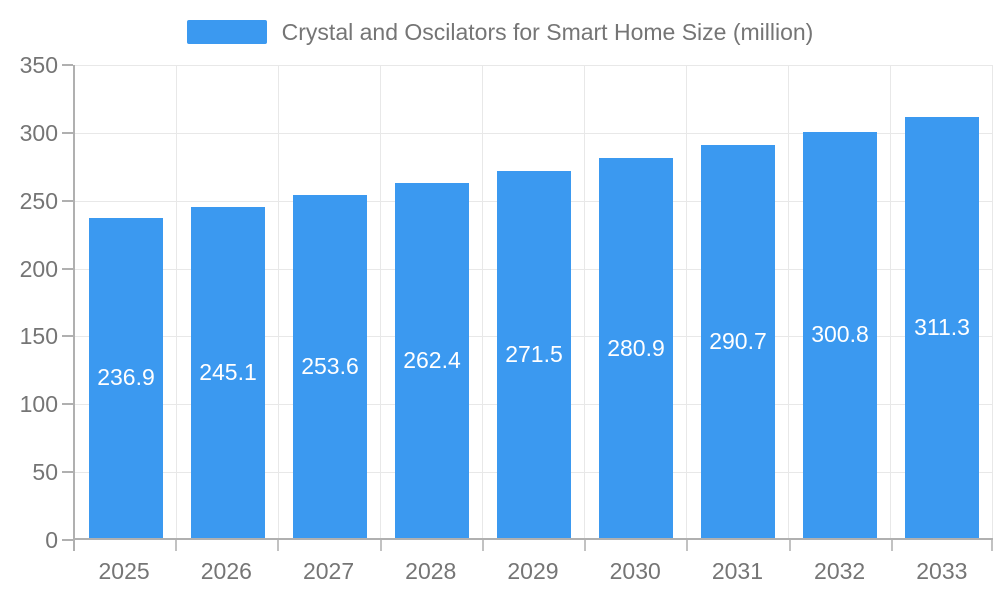 This screenshot has height=600, width=1000. Describe the element at coordinates (431, 571) in the screenshot. I see `x-axis-category-label: 2028` at that location.